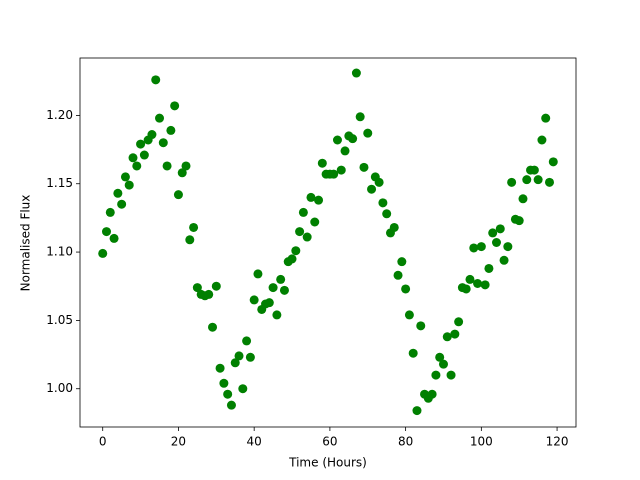 The height and width of the screenshot is (480, 640). I want to click on x-tick-label: 0, so click(103, 442).